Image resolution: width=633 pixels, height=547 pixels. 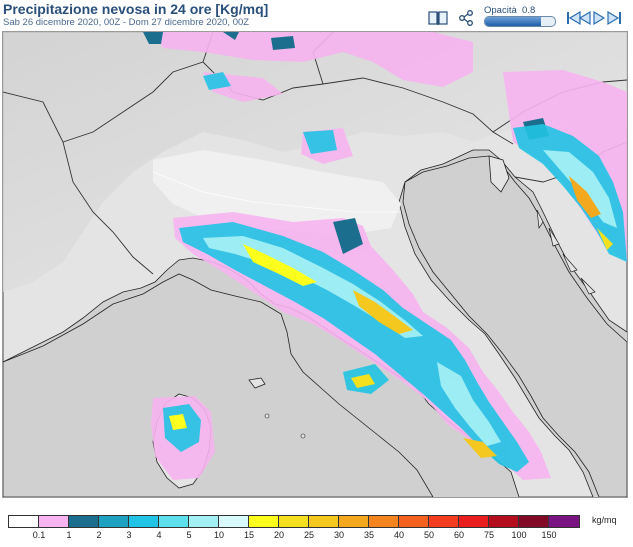 I want to click on opacity-slider-fill, so click(x=513, y=21).